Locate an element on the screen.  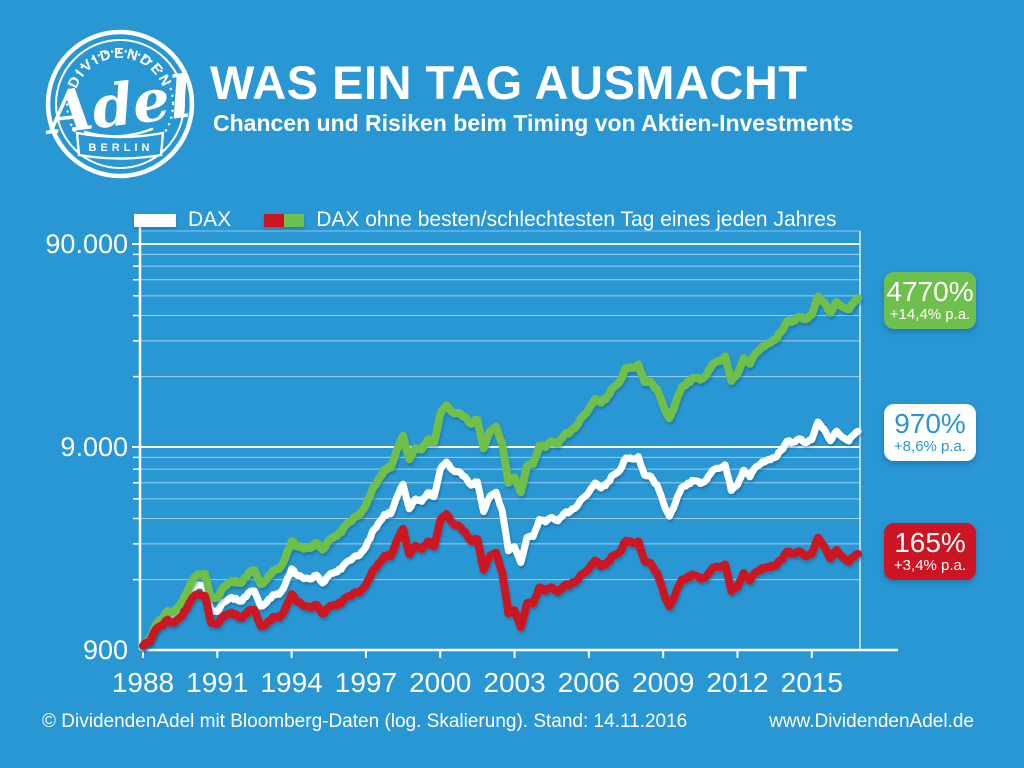
logo-inner-ring is located at coordinates (120, 104).